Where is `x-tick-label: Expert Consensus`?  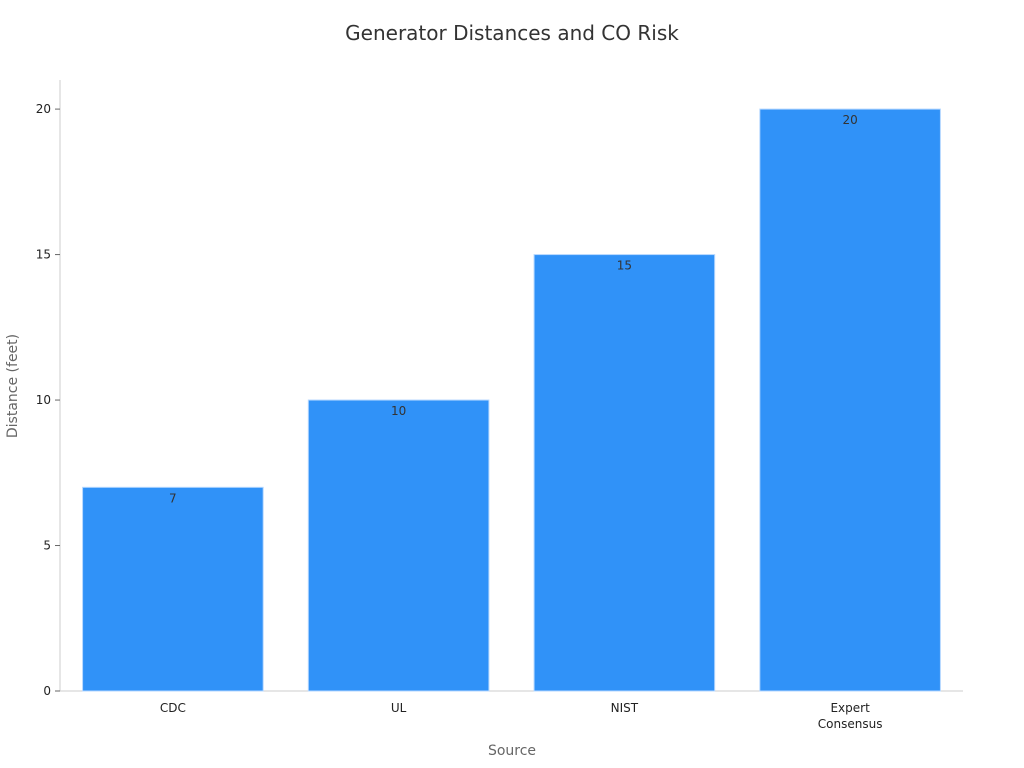
x-tick-label: Expert Consensus is located at coordinates (850, 716).